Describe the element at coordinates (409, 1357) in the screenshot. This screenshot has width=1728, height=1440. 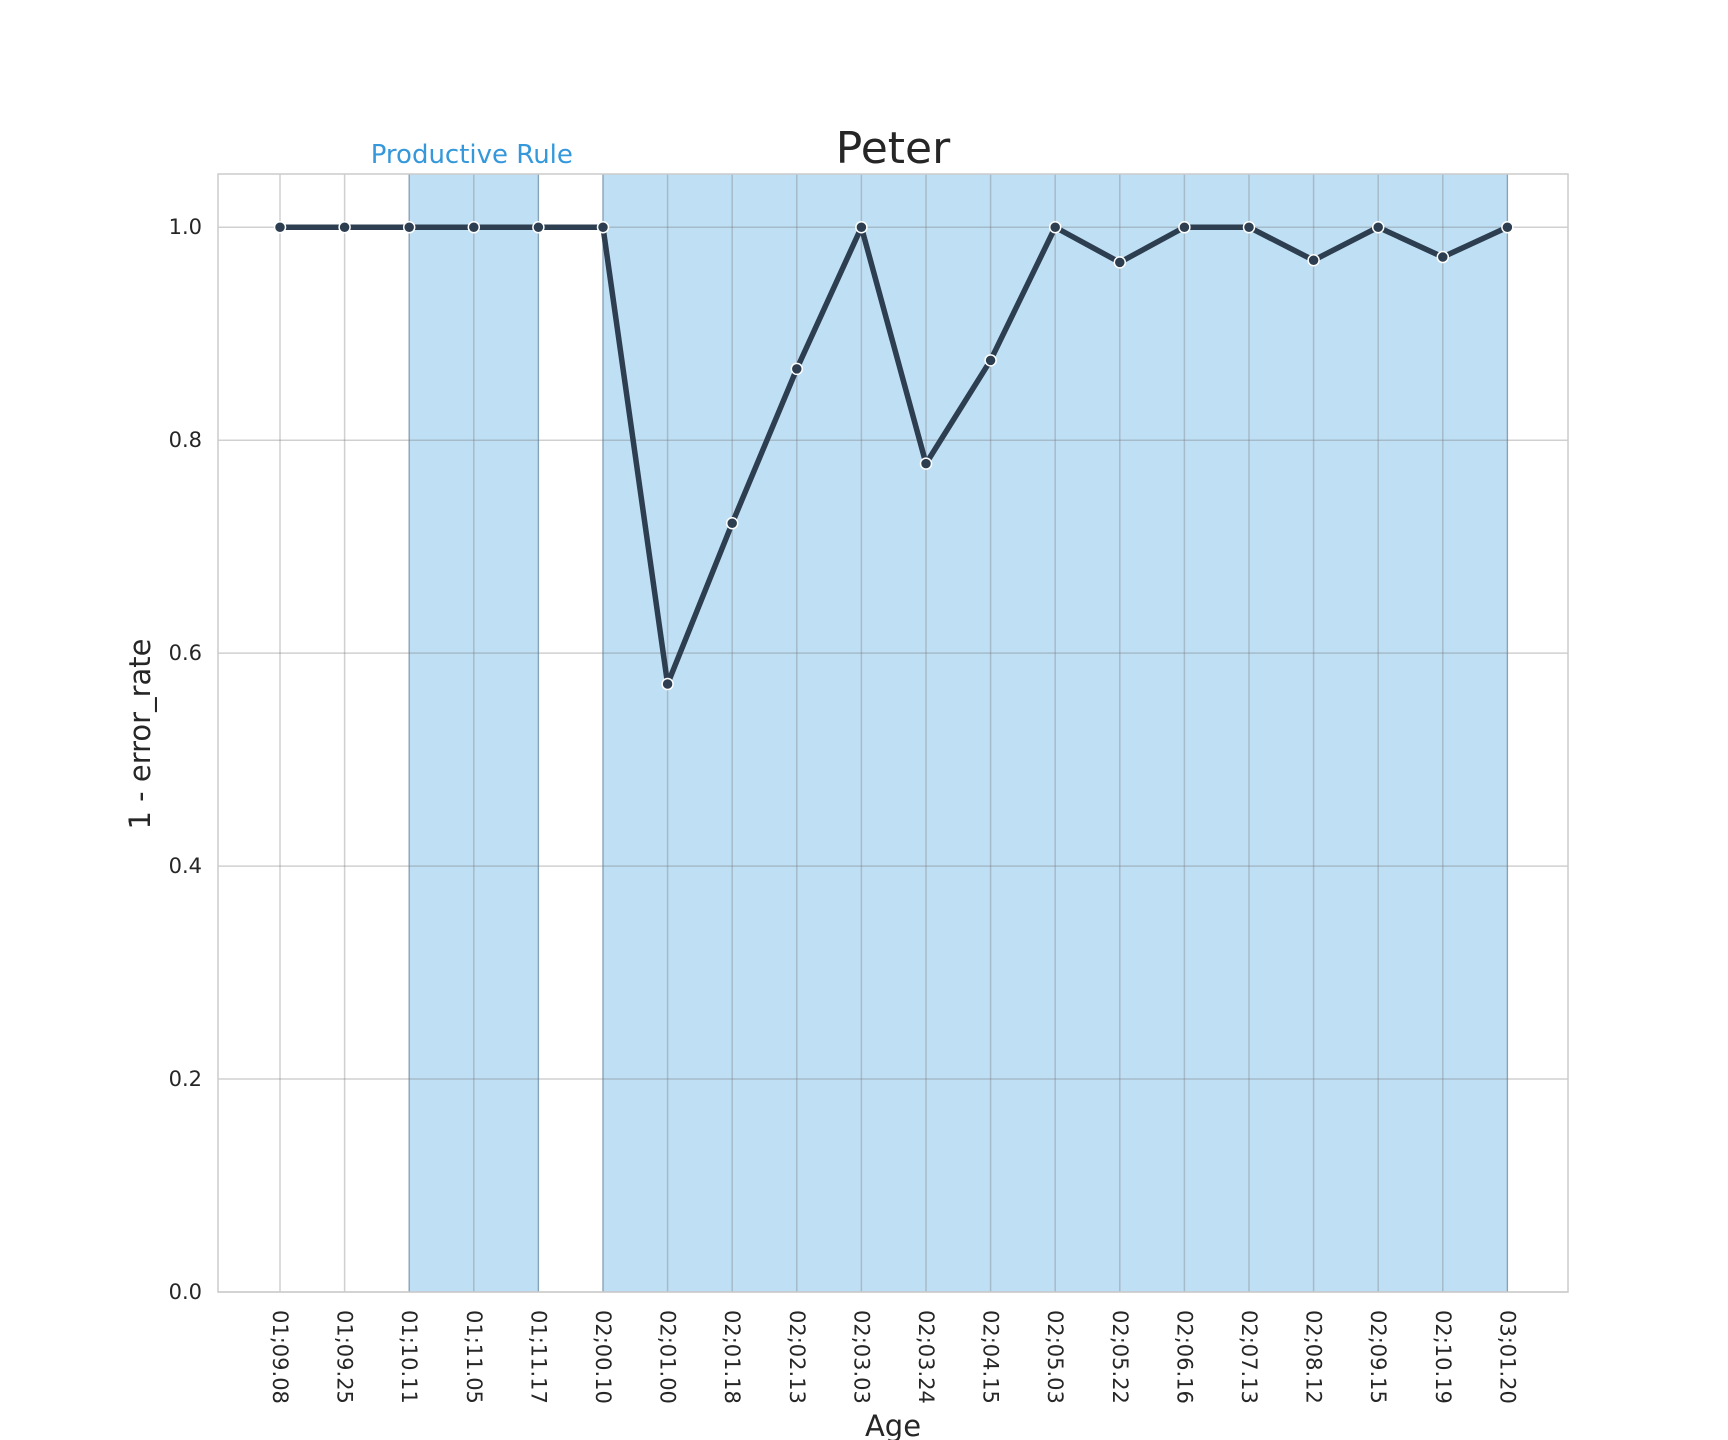
I see `x-tick-label: 01;10.11` at that location.